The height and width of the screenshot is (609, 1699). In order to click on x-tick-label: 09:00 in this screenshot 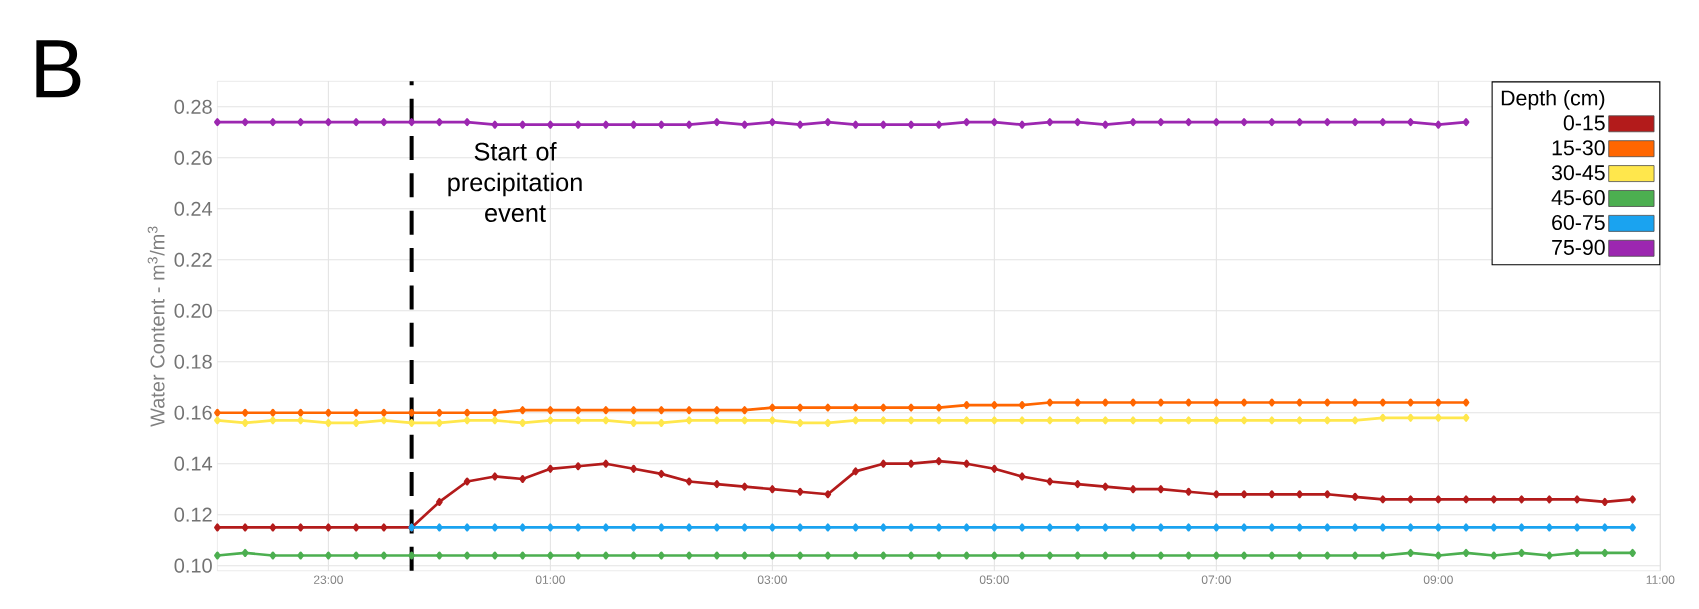, I will do `click(1438, 579)`.